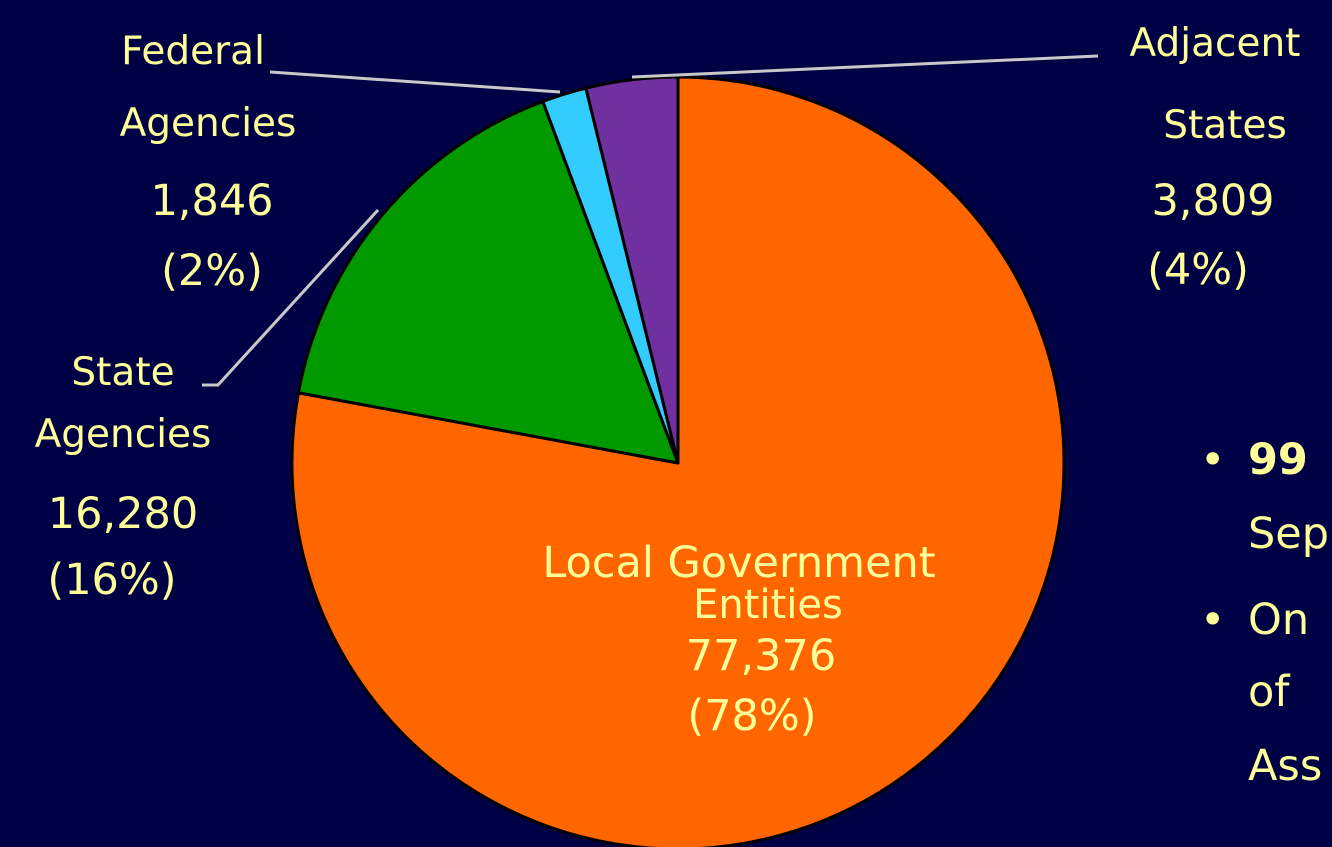 This screenshot has height=847, width=1332. What do you see at coordinates (211, 201) in the screenshot?
I see `federal-value: 1,846` at bounding box center [211, 201].